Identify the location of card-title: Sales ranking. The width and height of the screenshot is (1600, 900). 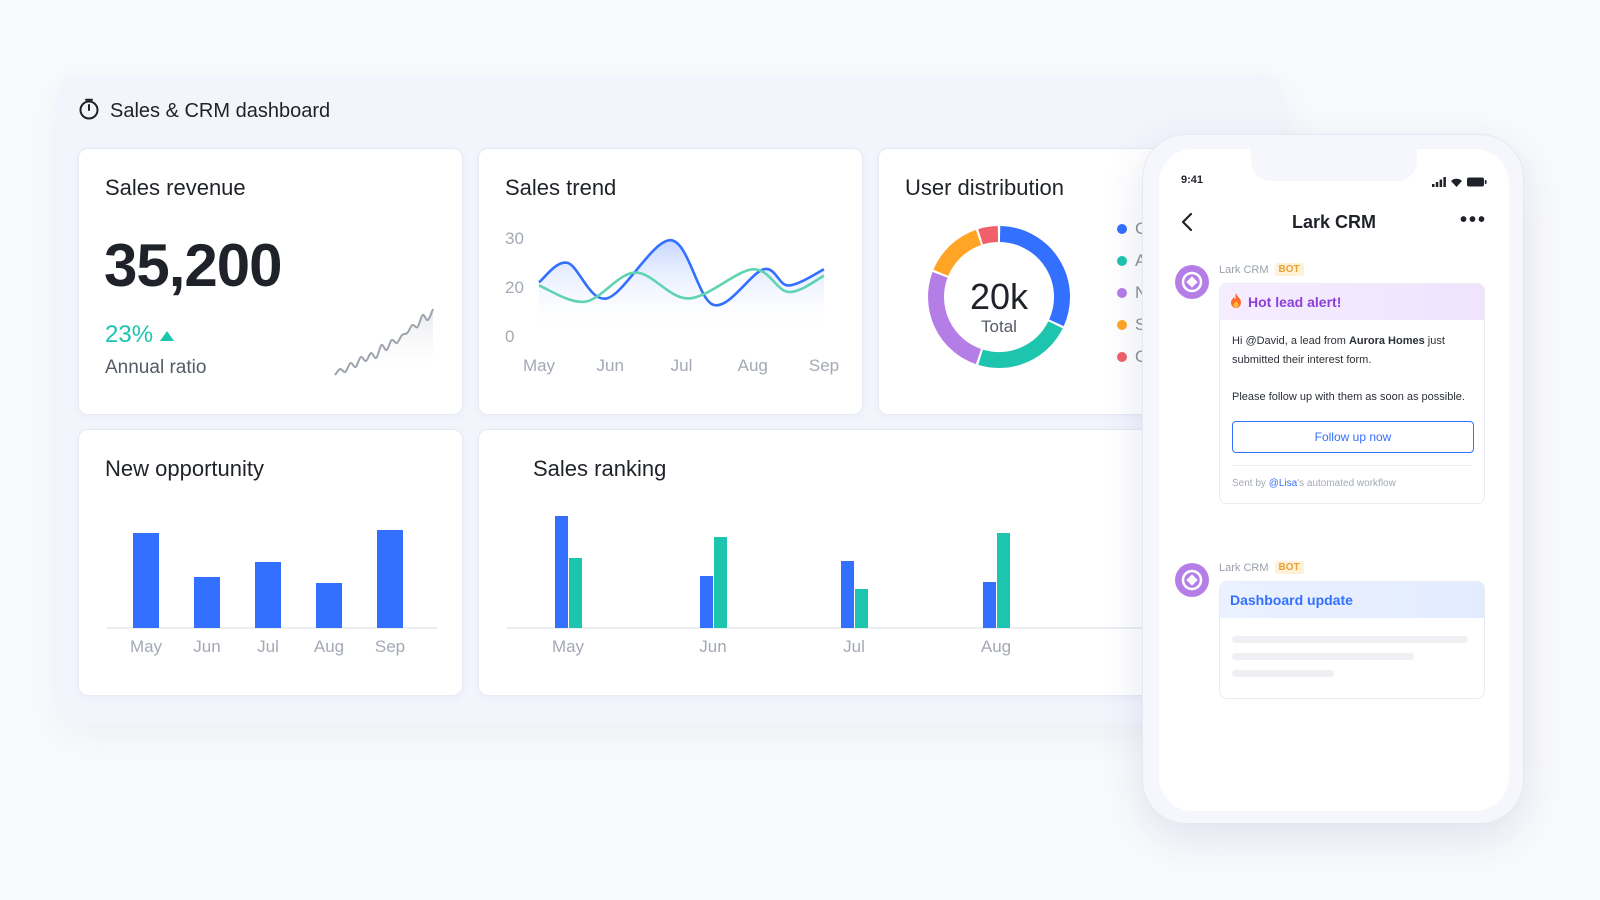
(600, 468).